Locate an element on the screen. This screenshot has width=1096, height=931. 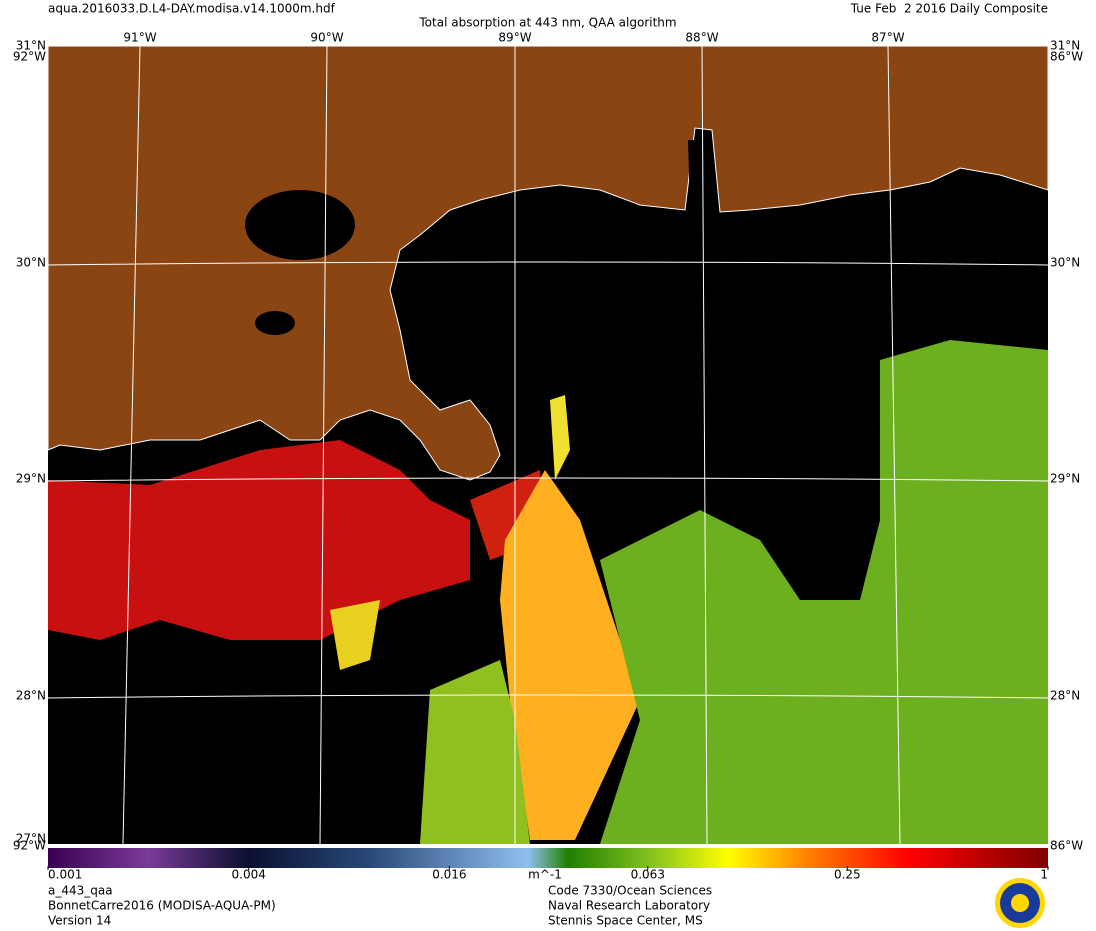
lon-label: 87°W is located at coordinates (887, 38).